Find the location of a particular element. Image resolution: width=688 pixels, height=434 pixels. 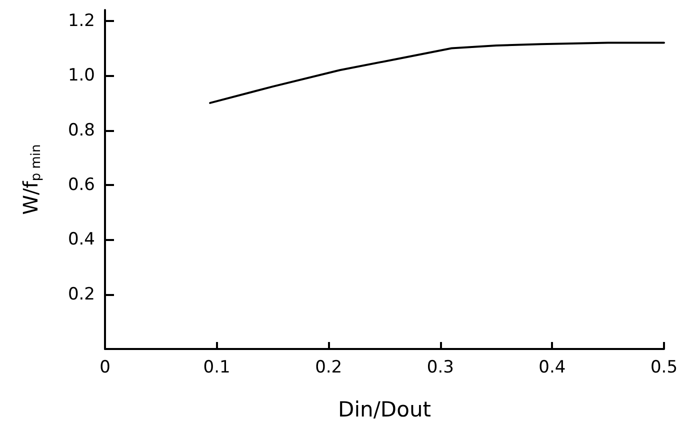

x-tick-label: 0 is located at coordinates (105, 368).